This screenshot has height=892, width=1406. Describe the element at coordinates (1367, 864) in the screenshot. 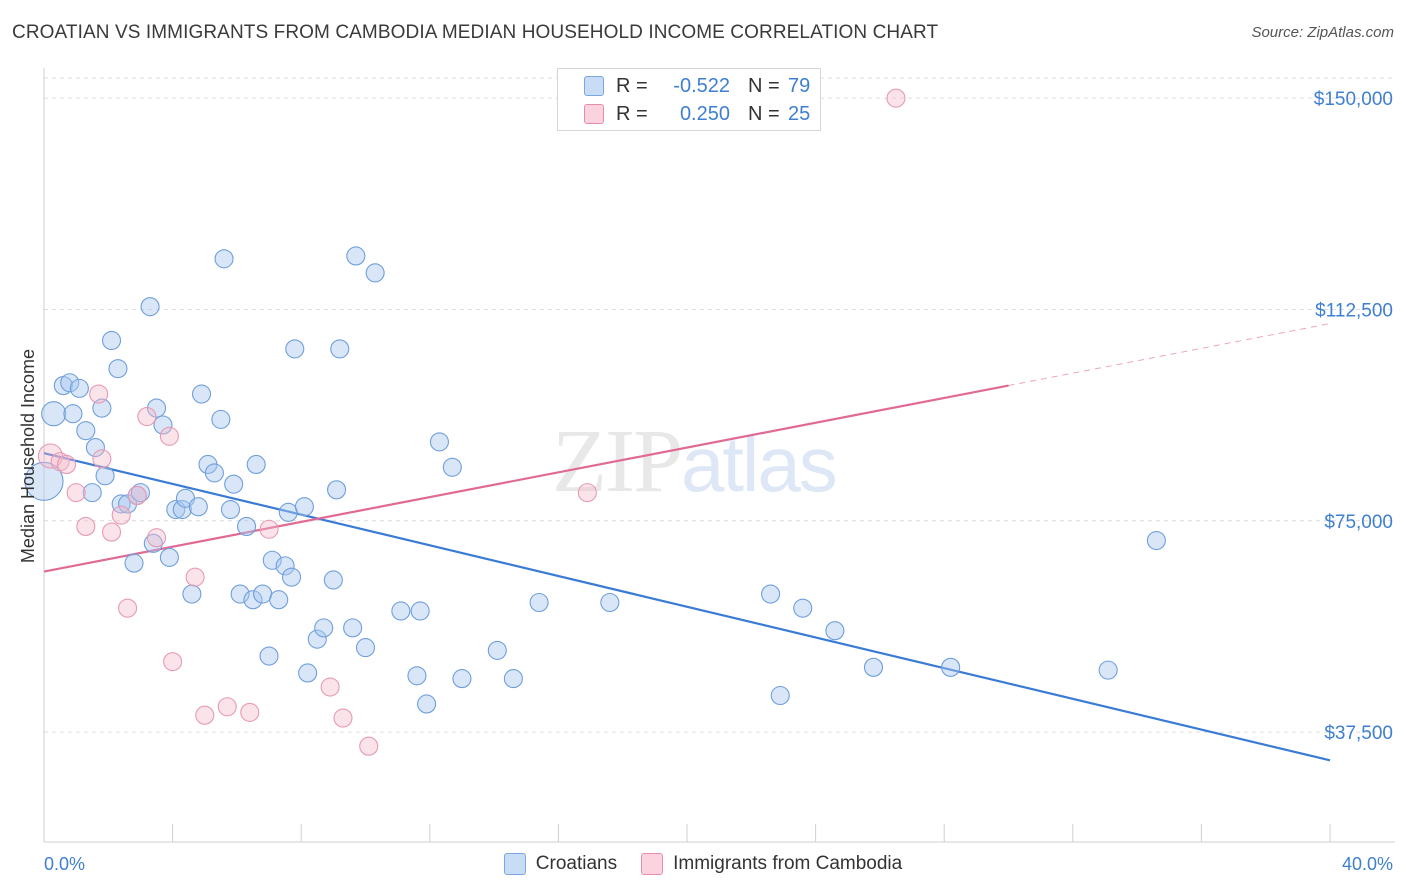

I see `x-tick-label: 40.0%` at that location.